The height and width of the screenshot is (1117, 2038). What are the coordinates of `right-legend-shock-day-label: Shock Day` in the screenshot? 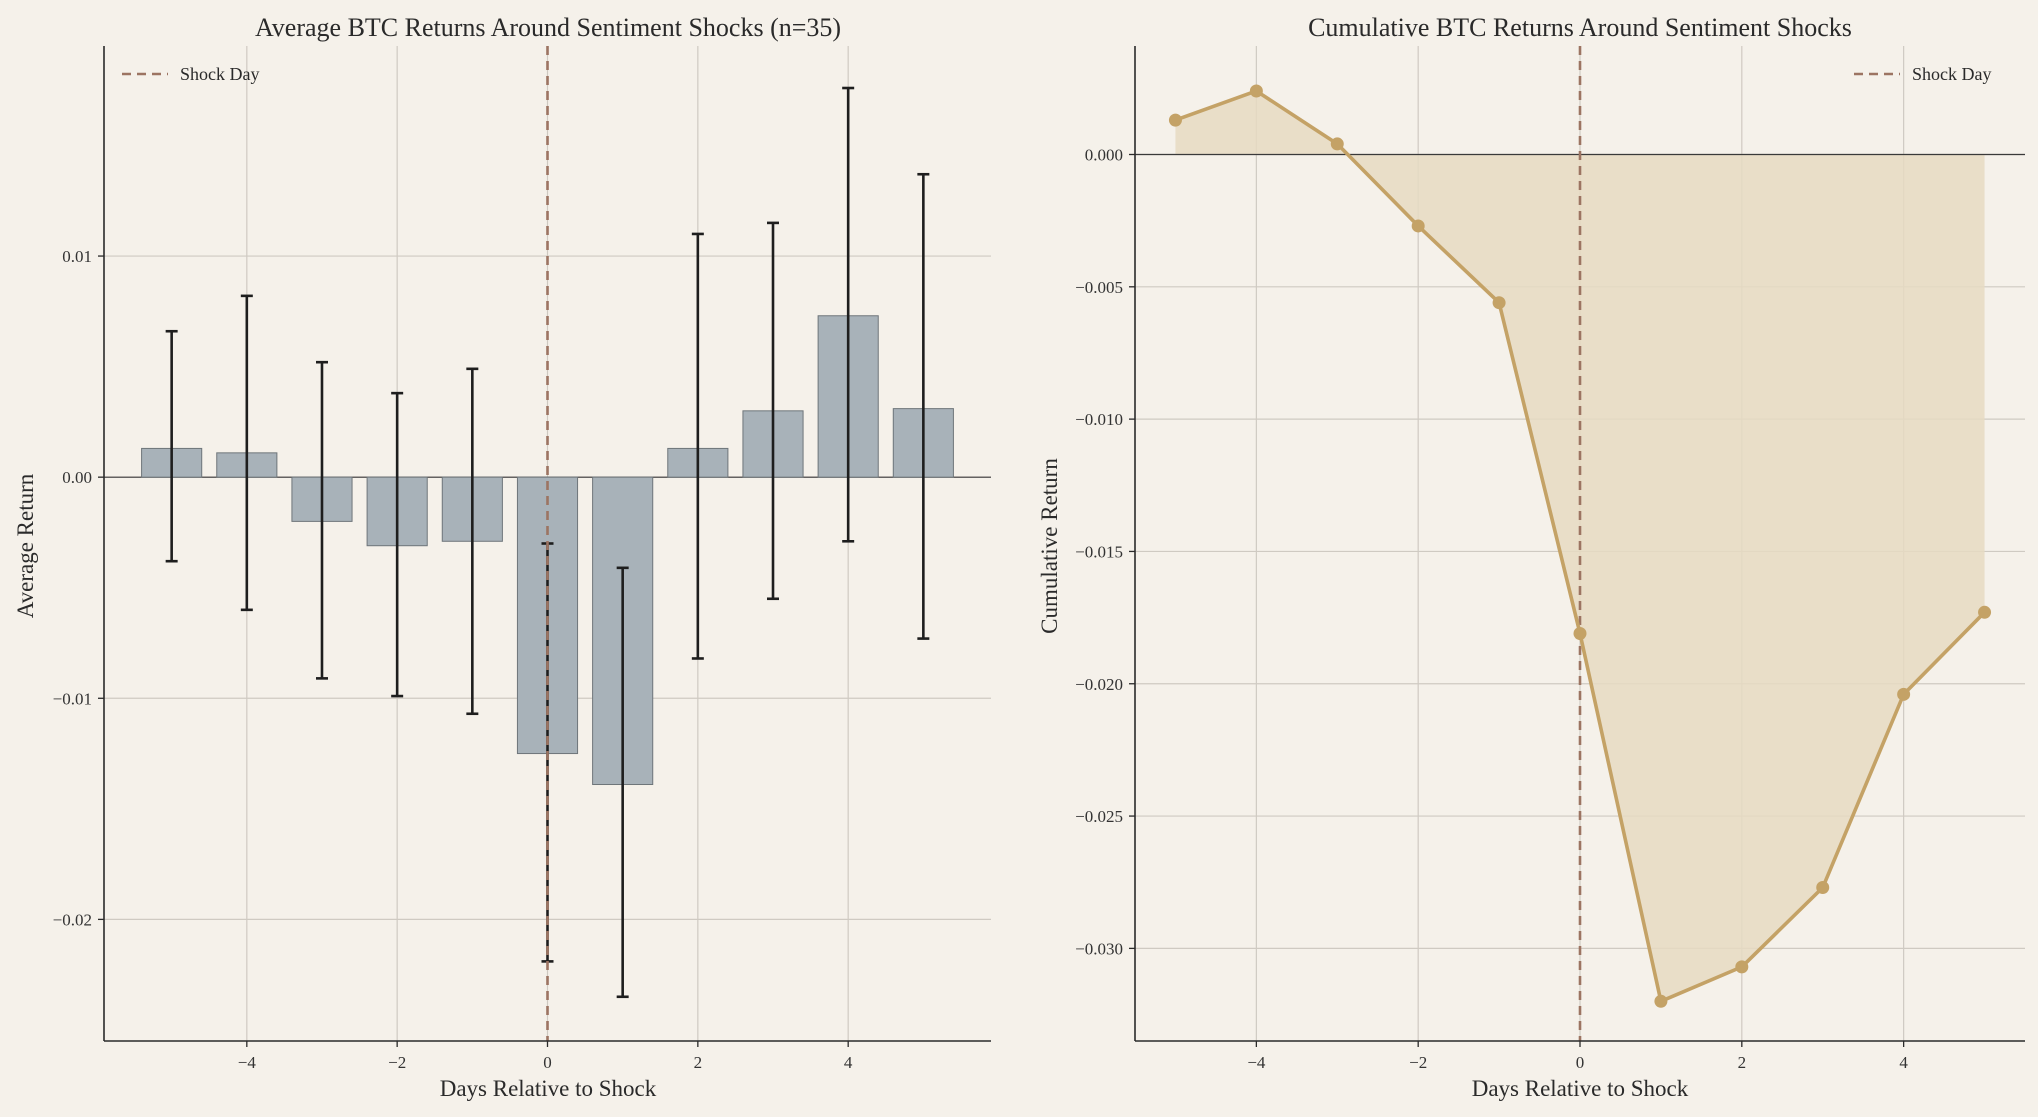 It's located at (1952, 74).